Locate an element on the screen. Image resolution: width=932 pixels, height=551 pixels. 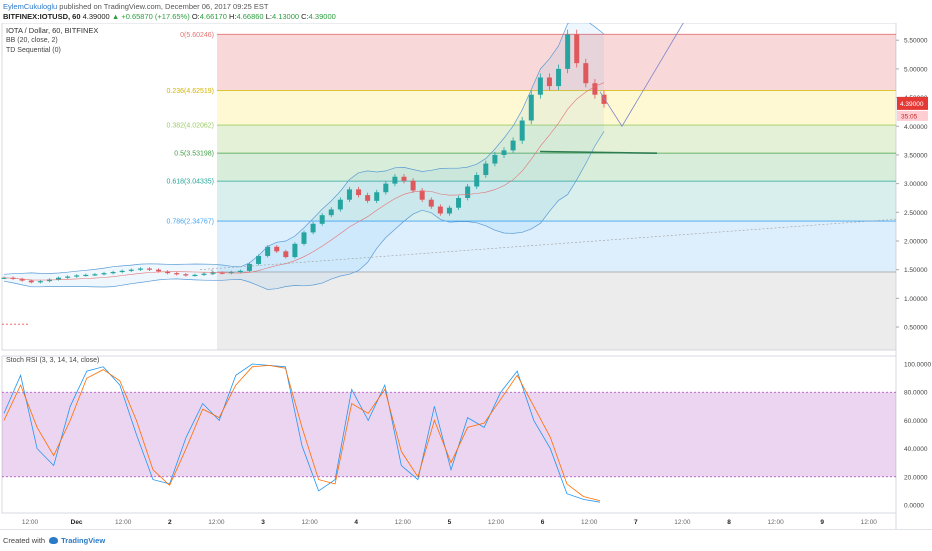
legend-title: IOTA / Dollar, 60, BITFINEX is located at coordinates (52, 30).